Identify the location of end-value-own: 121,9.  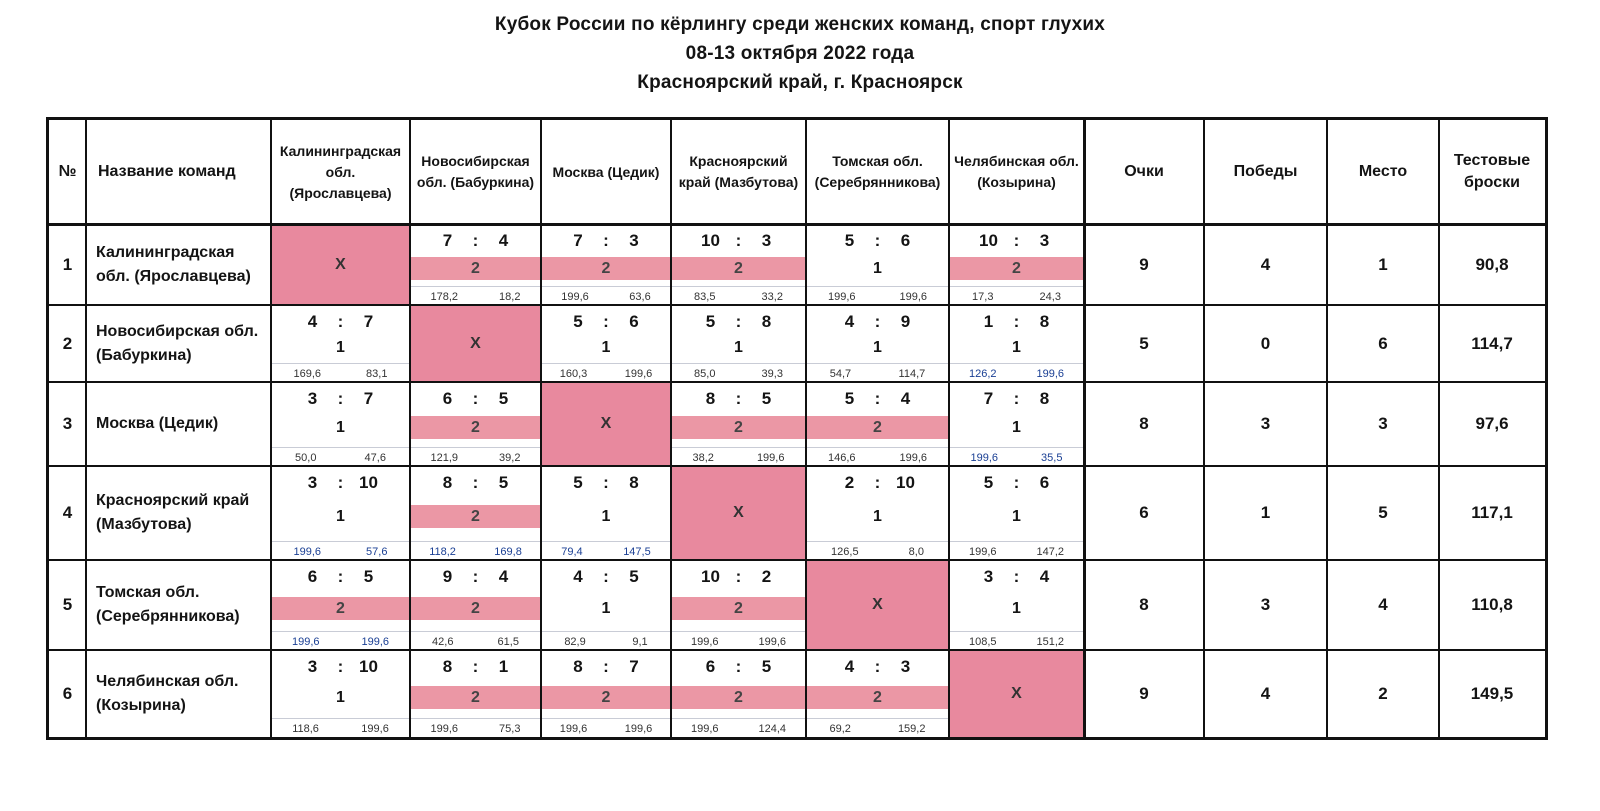
(444, 458).